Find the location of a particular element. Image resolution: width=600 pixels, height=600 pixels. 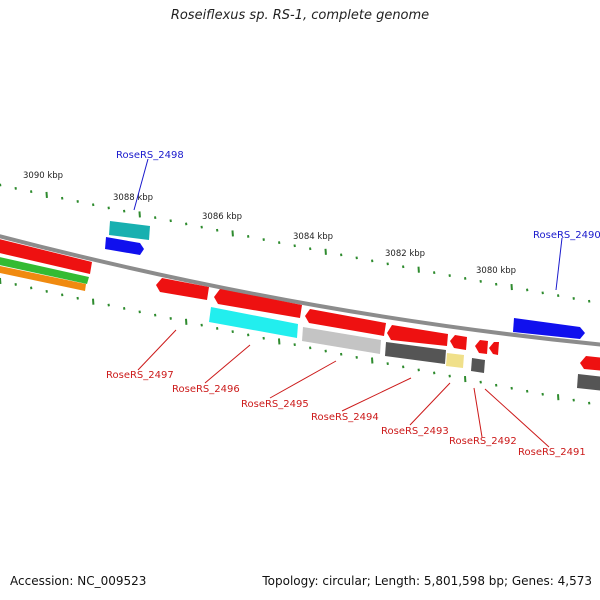

gene-roseRS-2495-red is located at coordinates (345, 322).